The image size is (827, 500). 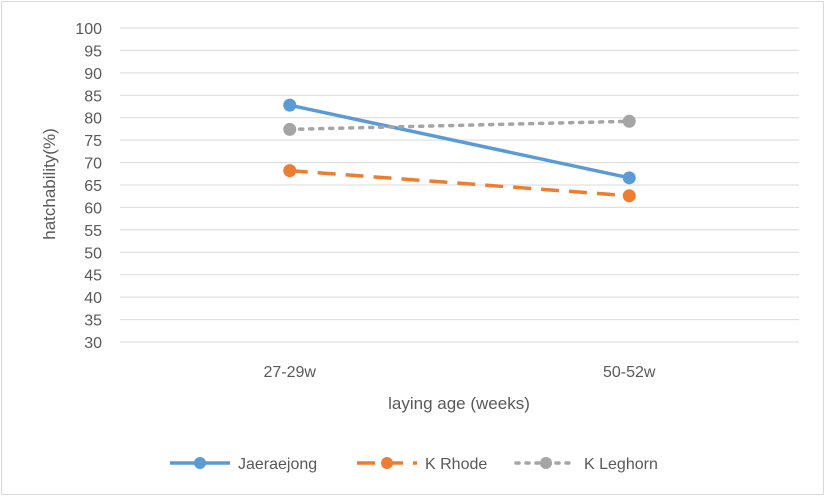 I want to click on legend-item: Jaeraejong, so click(x=243, y=464).